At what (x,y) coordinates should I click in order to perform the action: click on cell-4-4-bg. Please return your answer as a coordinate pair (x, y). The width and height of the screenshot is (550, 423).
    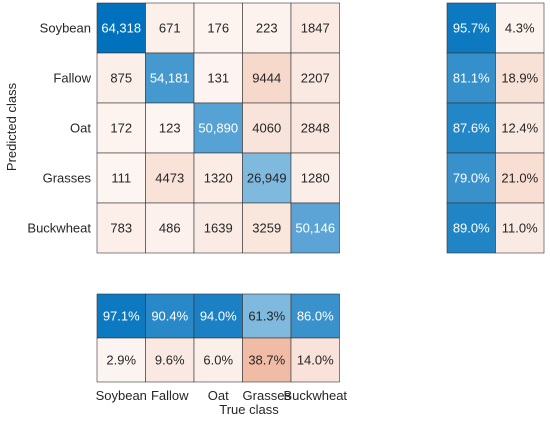
    Looking at the image, I should click on (315, 228).